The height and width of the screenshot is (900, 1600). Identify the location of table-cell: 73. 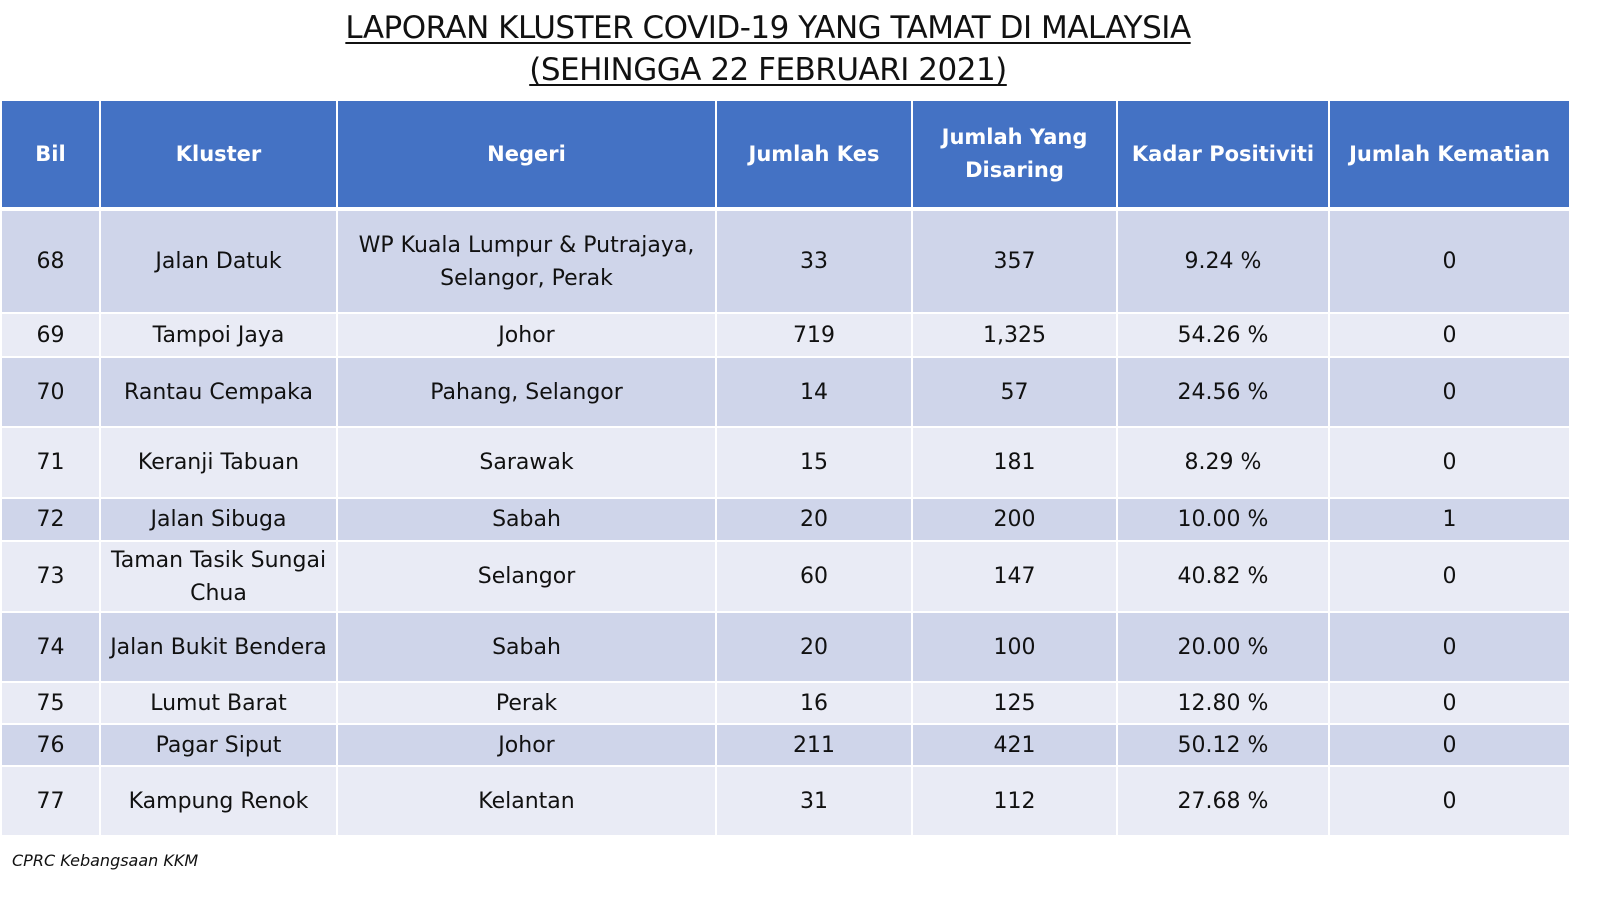
(50, 576).